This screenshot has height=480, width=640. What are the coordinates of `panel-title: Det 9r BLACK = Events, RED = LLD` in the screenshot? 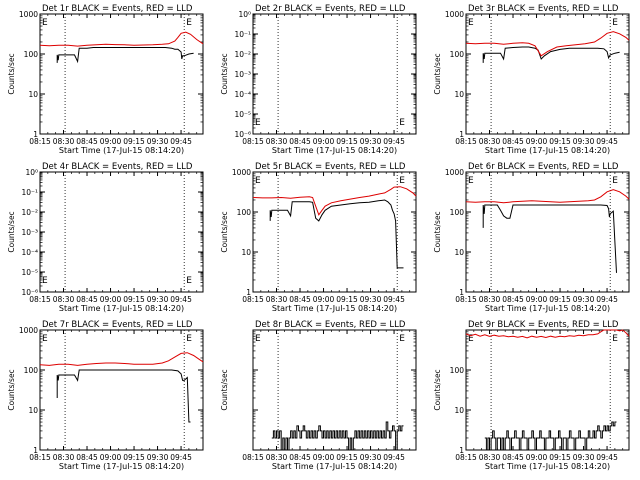 It's located at (543, 325).